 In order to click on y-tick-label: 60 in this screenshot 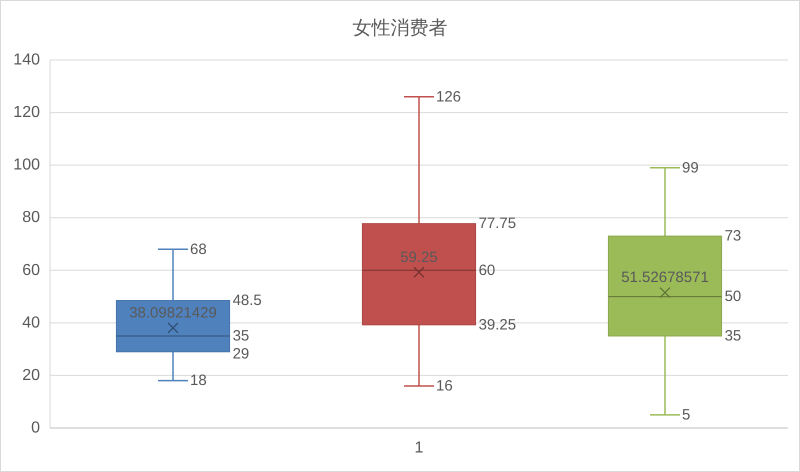, I will do `click(31, 270)`.